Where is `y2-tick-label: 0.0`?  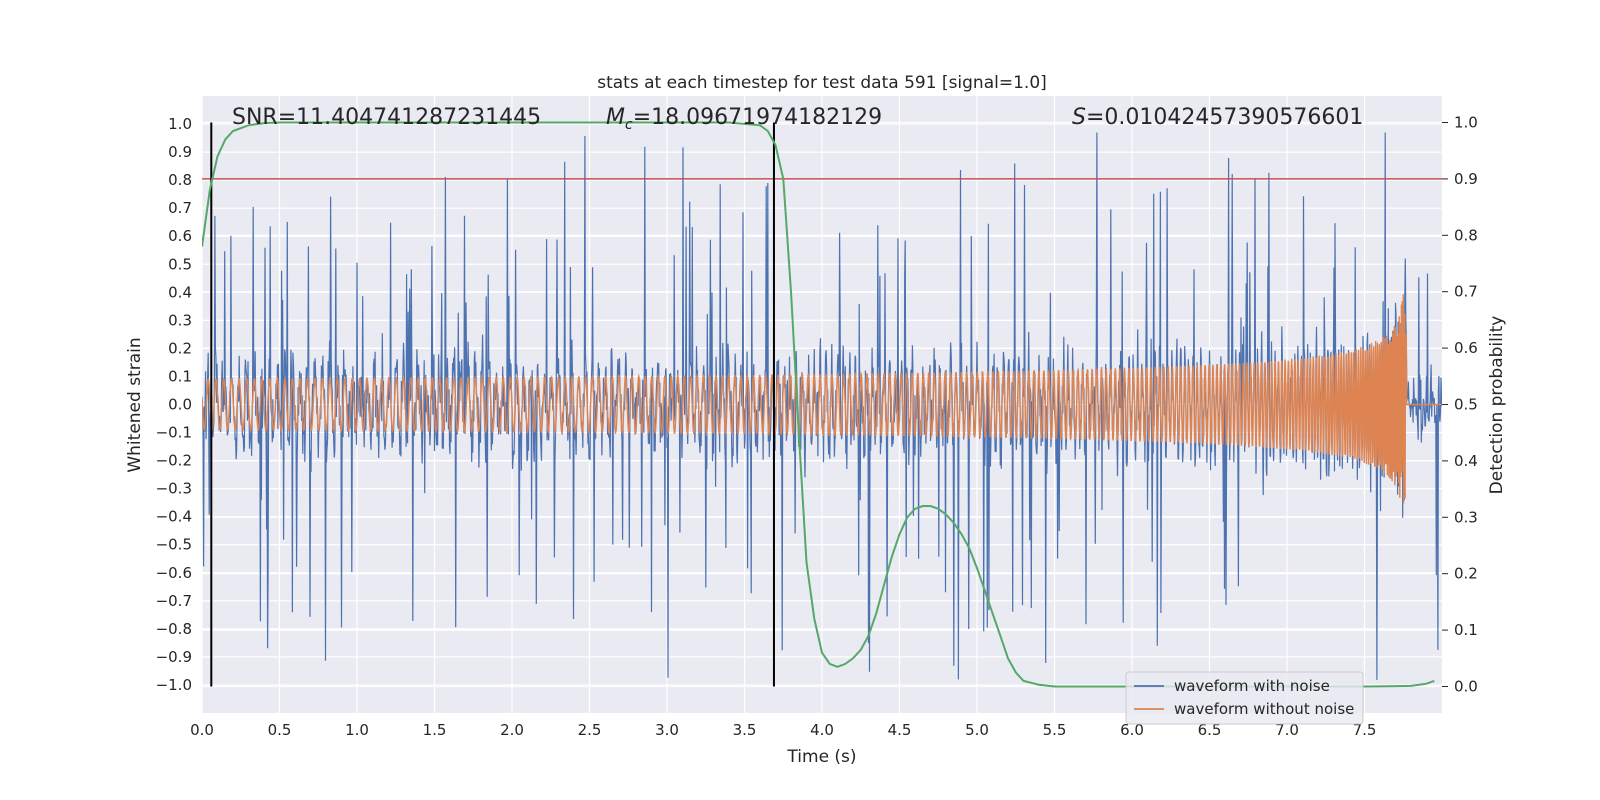
y2-tick-label: 0.0 is located at coordinates (1466, 686).